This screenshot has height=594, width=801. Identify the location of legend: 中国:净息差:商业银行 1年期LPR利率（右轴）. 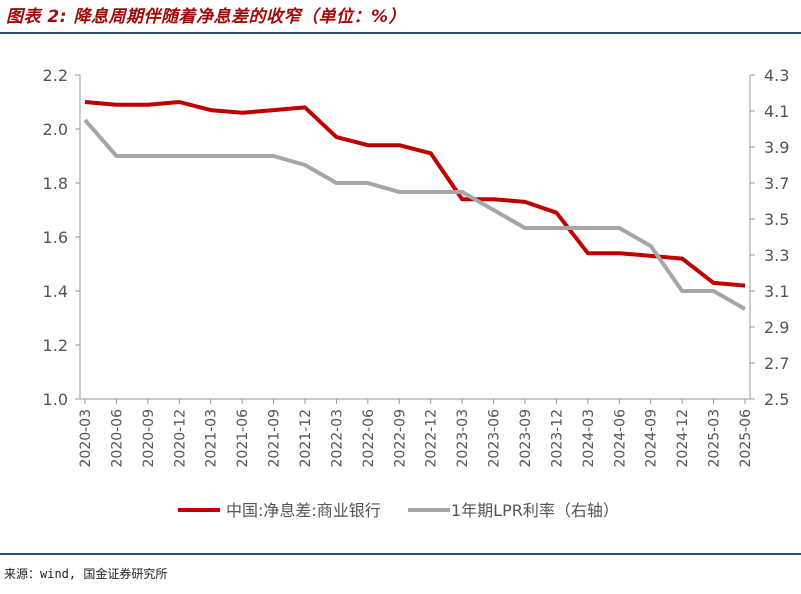
(398, 510).